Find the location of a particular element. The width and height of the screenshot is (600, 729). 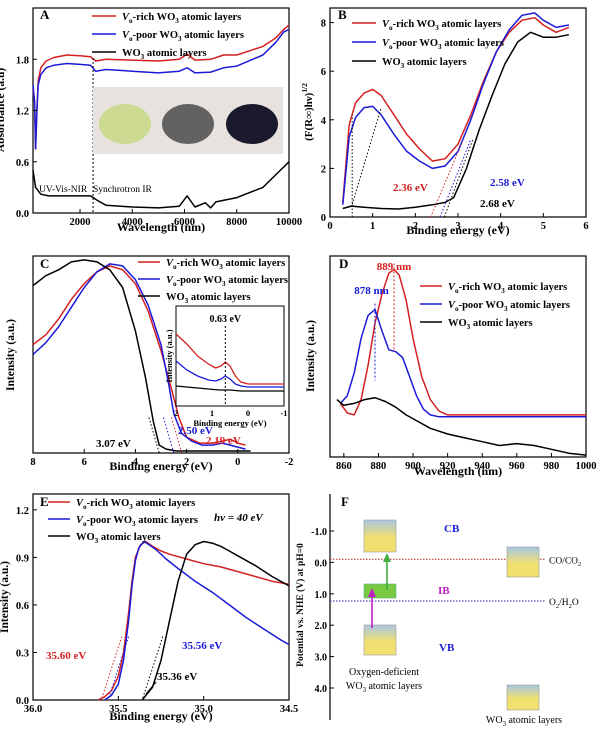

x-tick-label: 880 is located at coordinates (379, 466).